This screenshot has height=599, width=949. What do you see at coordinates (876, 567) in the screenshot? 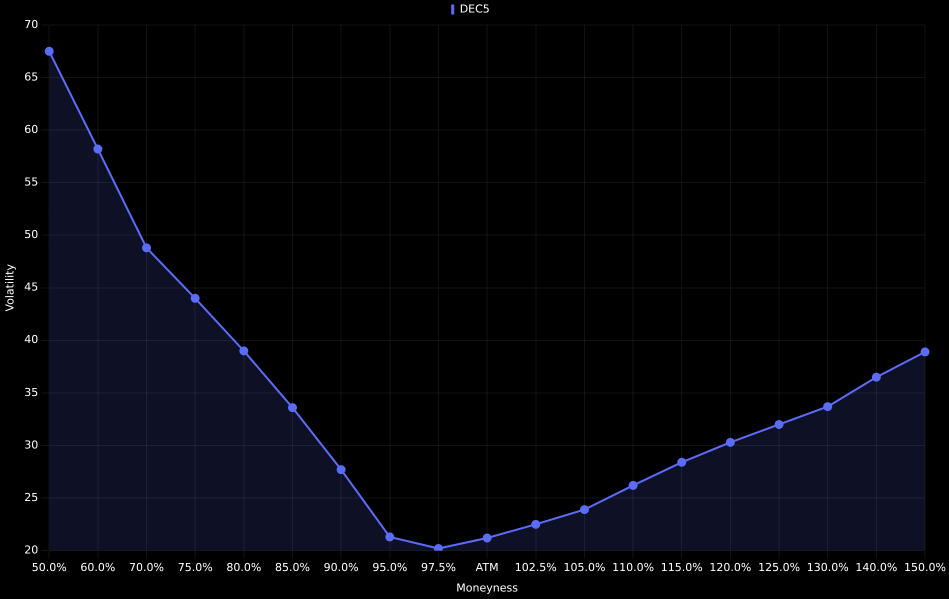
I see `x-tick-label: 140.0%` at bounding box center [876, 567].